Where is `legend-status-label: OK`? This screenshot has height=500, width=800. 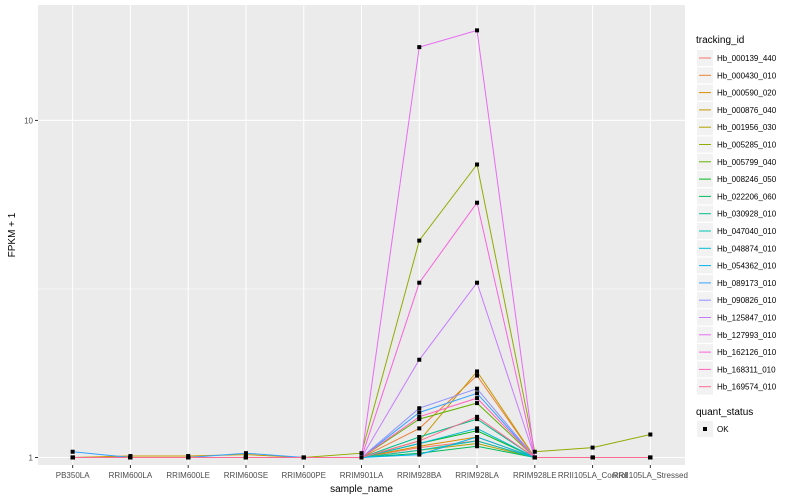
legend-status-label: OK is located at coordinates (723, 429).